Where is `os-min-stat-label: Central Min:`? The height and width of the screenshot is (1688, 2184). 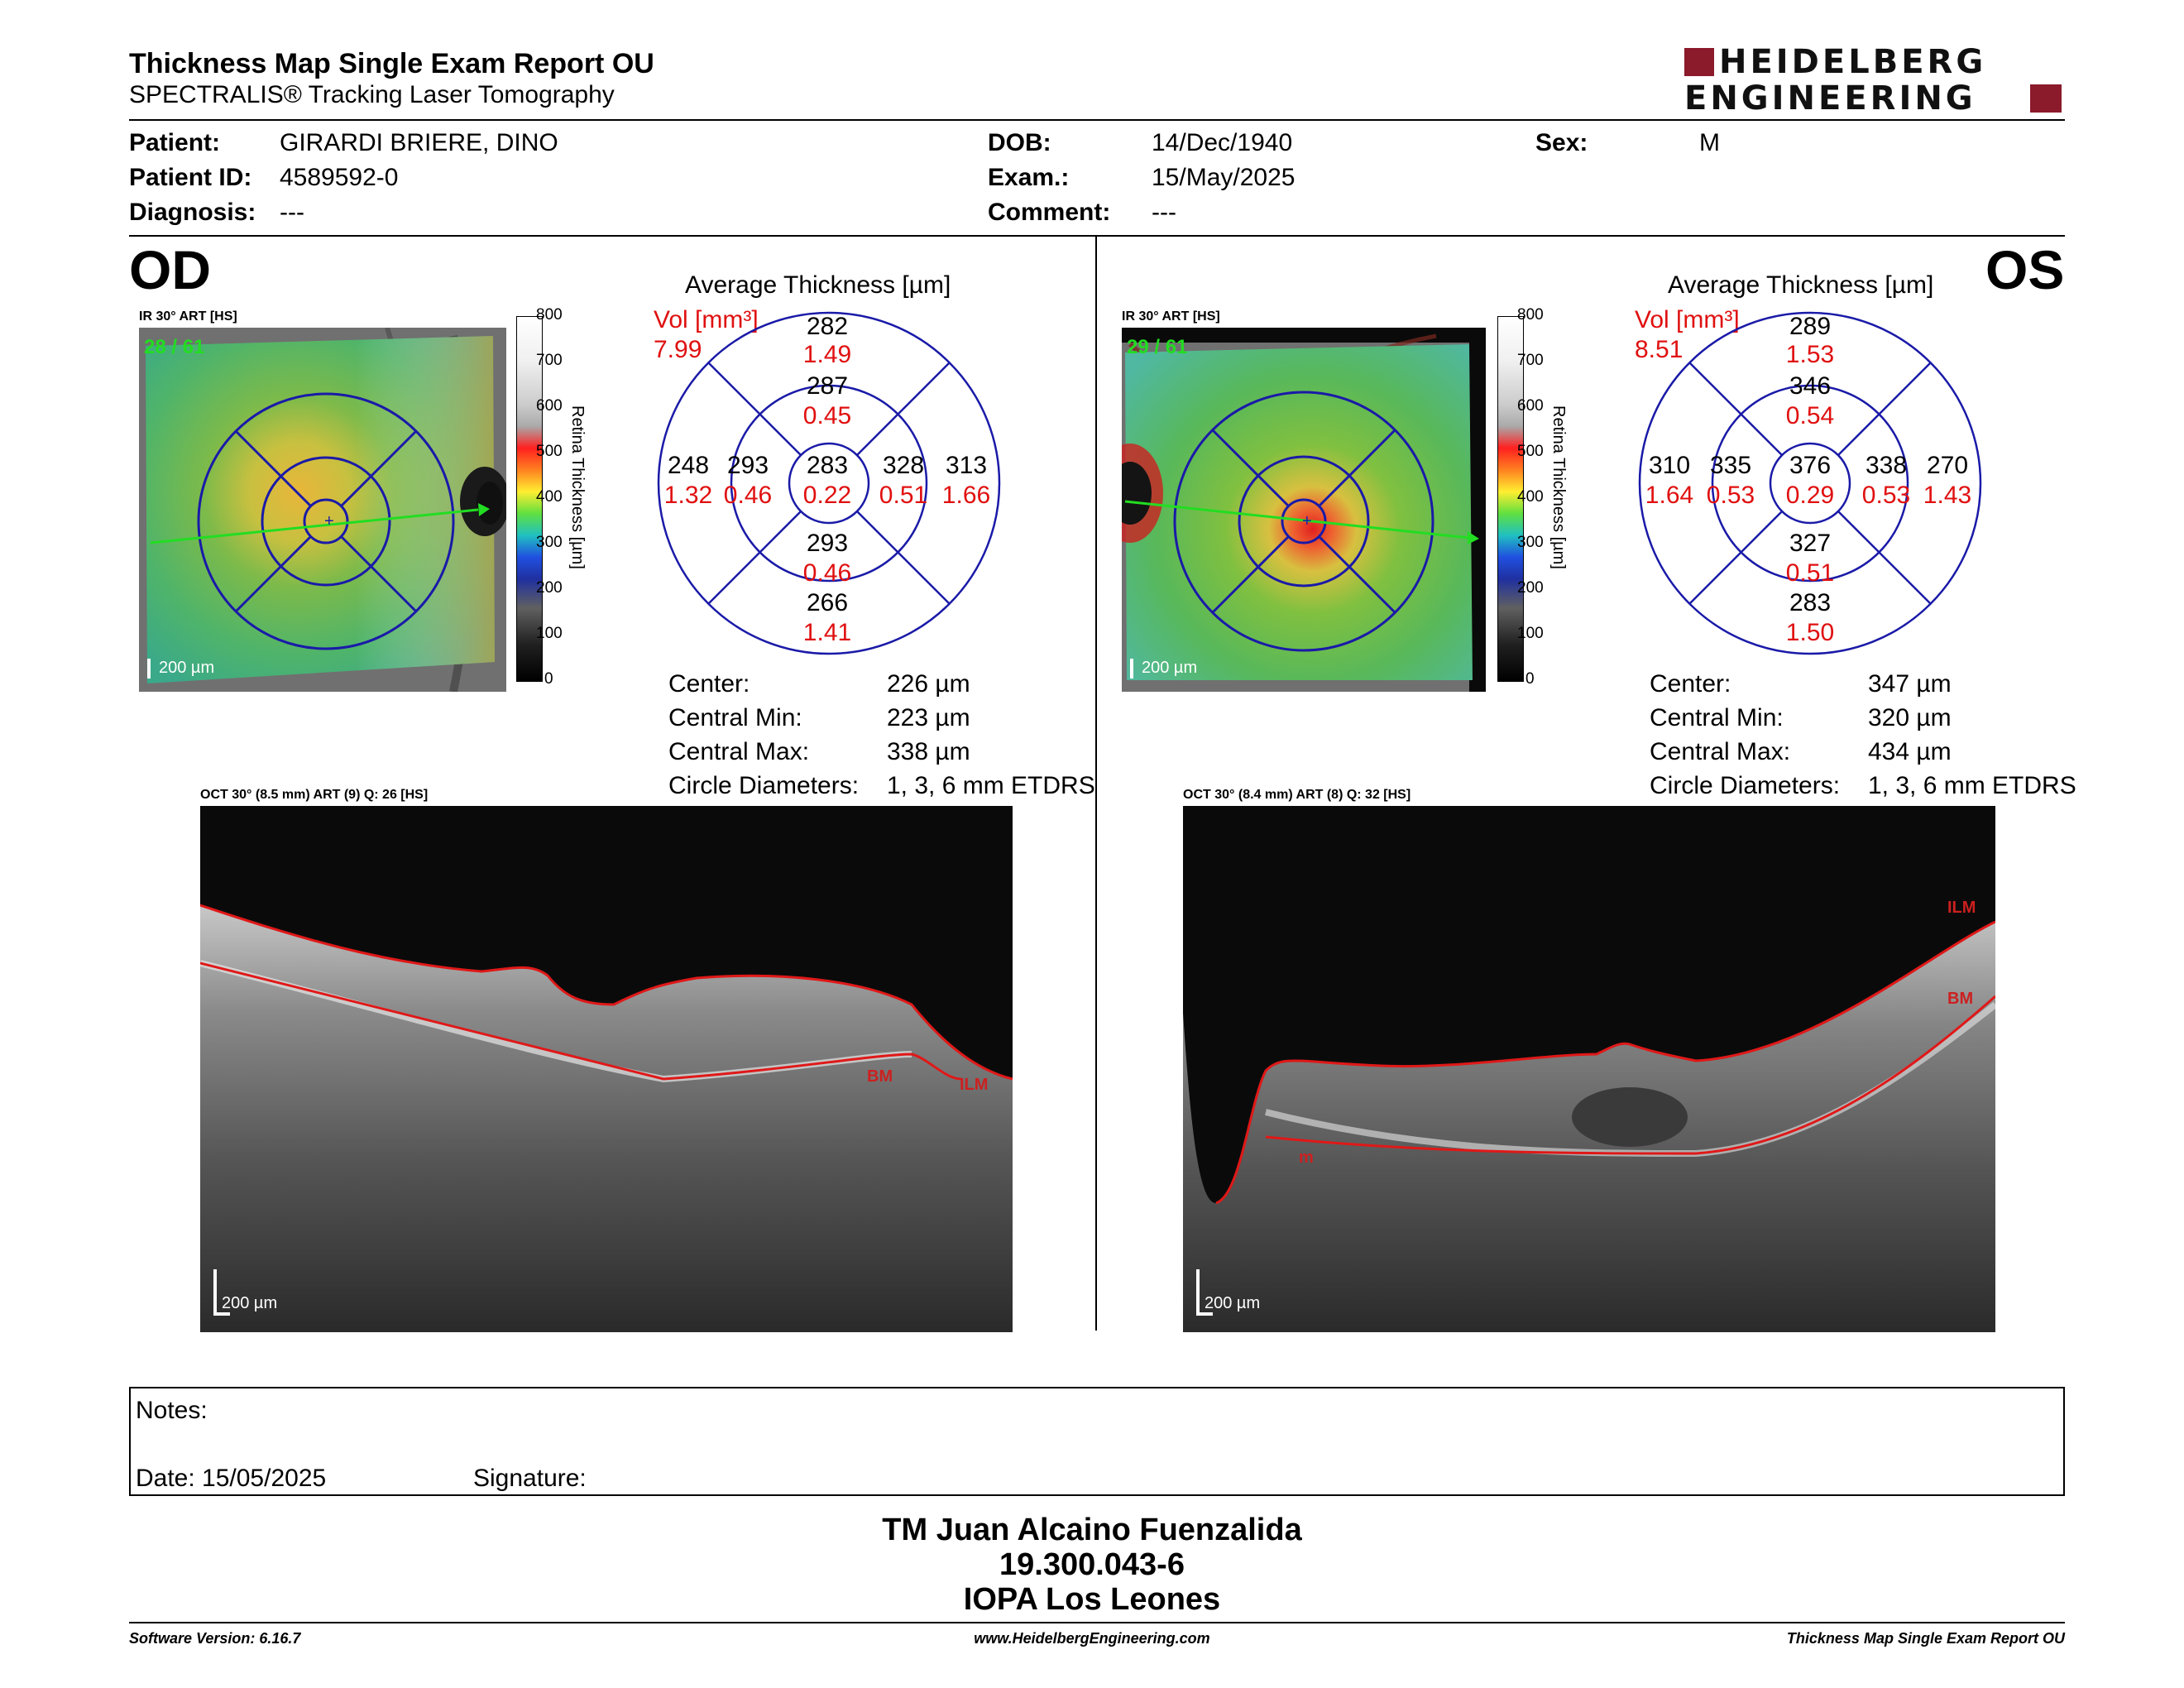
os-min-stat-label: Central Min: is located at coordinates (1717, 717).